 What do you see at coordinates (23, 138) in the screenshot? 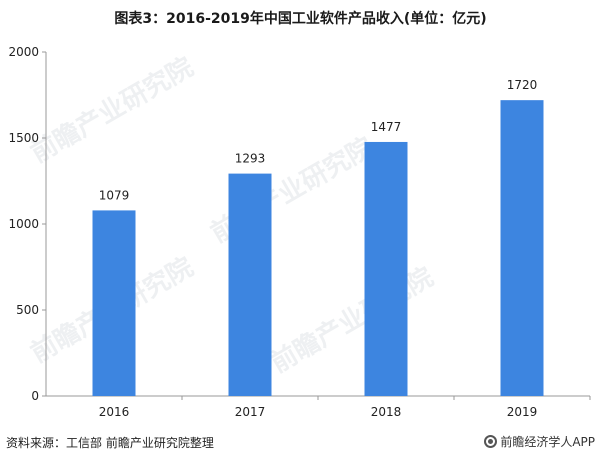
I see `y-tick-label: 1500` at bounding box center [23, 138].